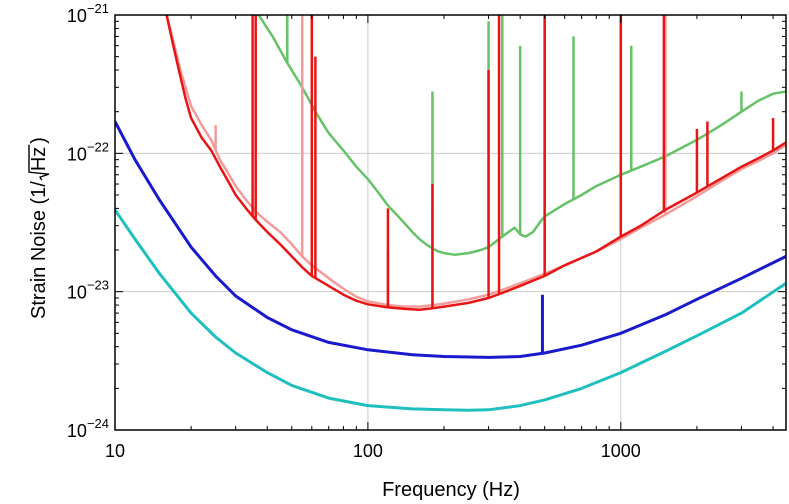  Describe the element at coordinates (368, 451) in the screenshot. I see `x-tick-label: 100` at that location.